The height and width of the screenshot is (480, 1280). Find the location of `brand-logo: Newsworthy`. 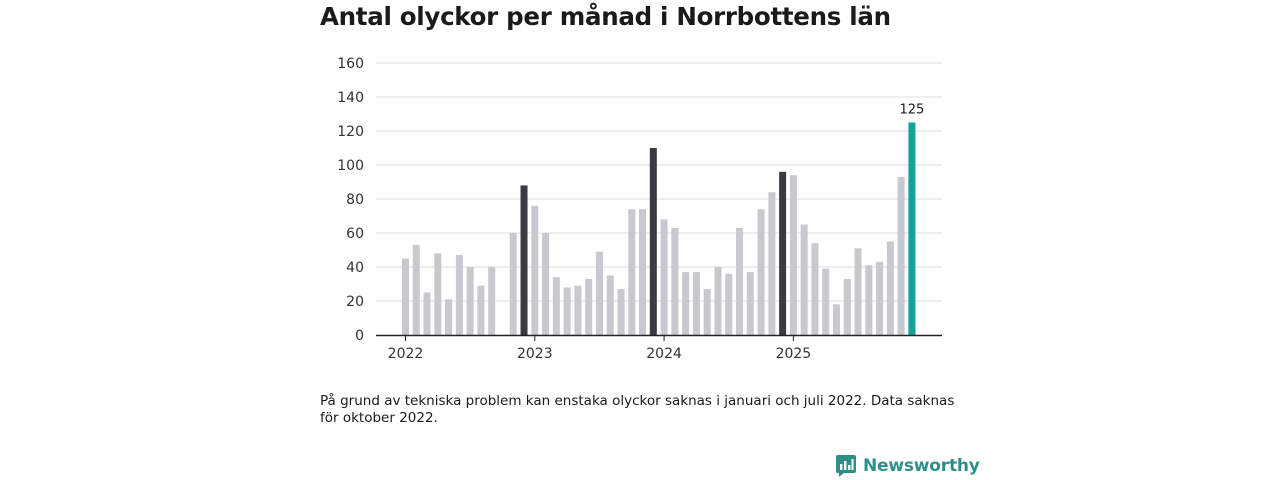

brand-logo: Newsworthy is located at coordinates (908, 466).